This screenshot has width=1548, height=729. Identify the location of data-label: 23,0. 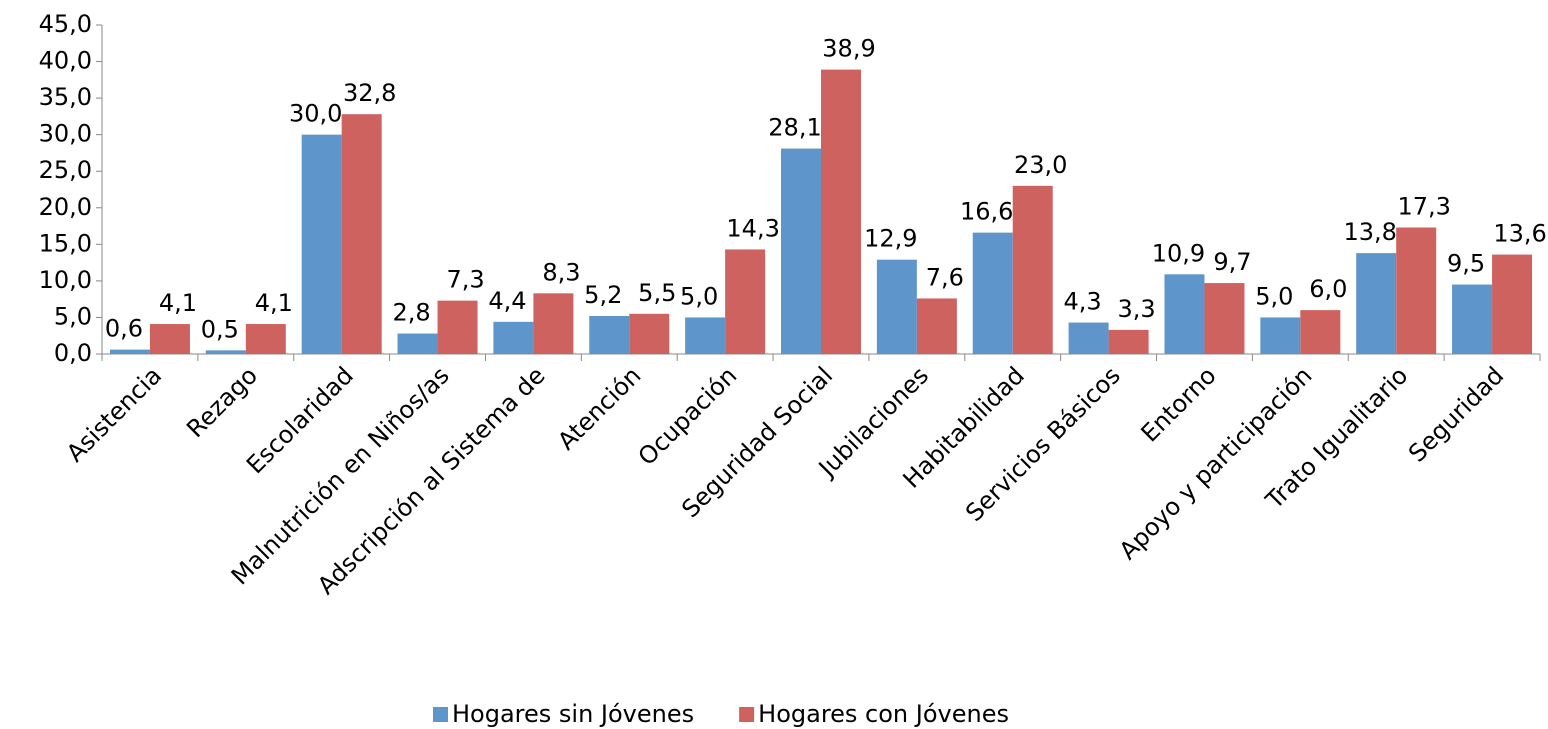
(1040, 165).